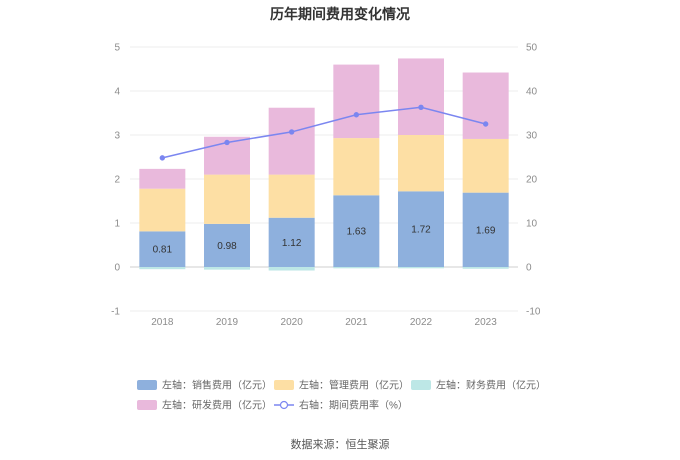 This screenshot has width=680, height=460. Describe the element at coordinates (532, 92) in the screenshot. I see `right-tick-label: 40` at that location.